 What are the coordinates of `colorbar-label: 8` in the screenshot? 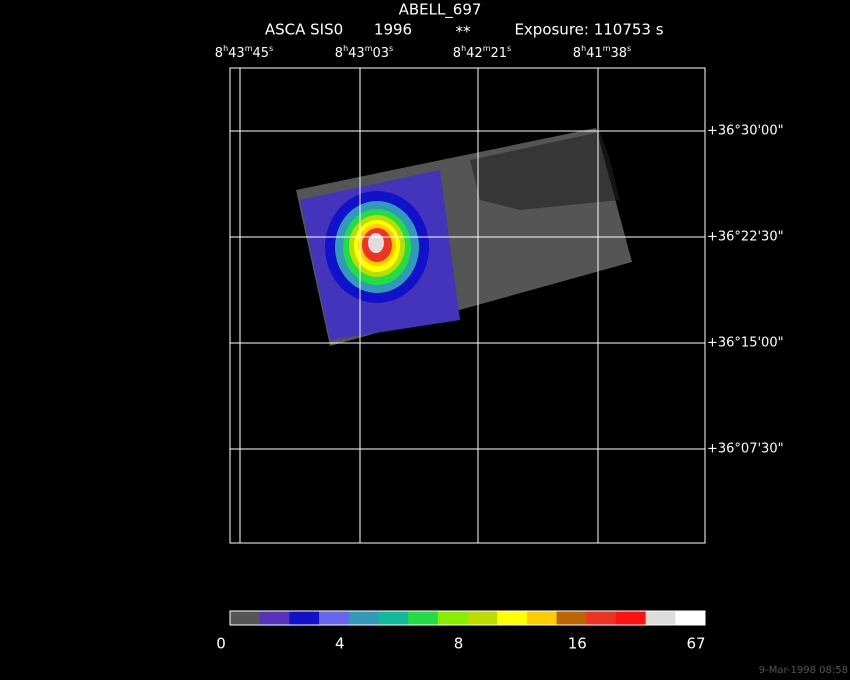 It's located at (459, 644).